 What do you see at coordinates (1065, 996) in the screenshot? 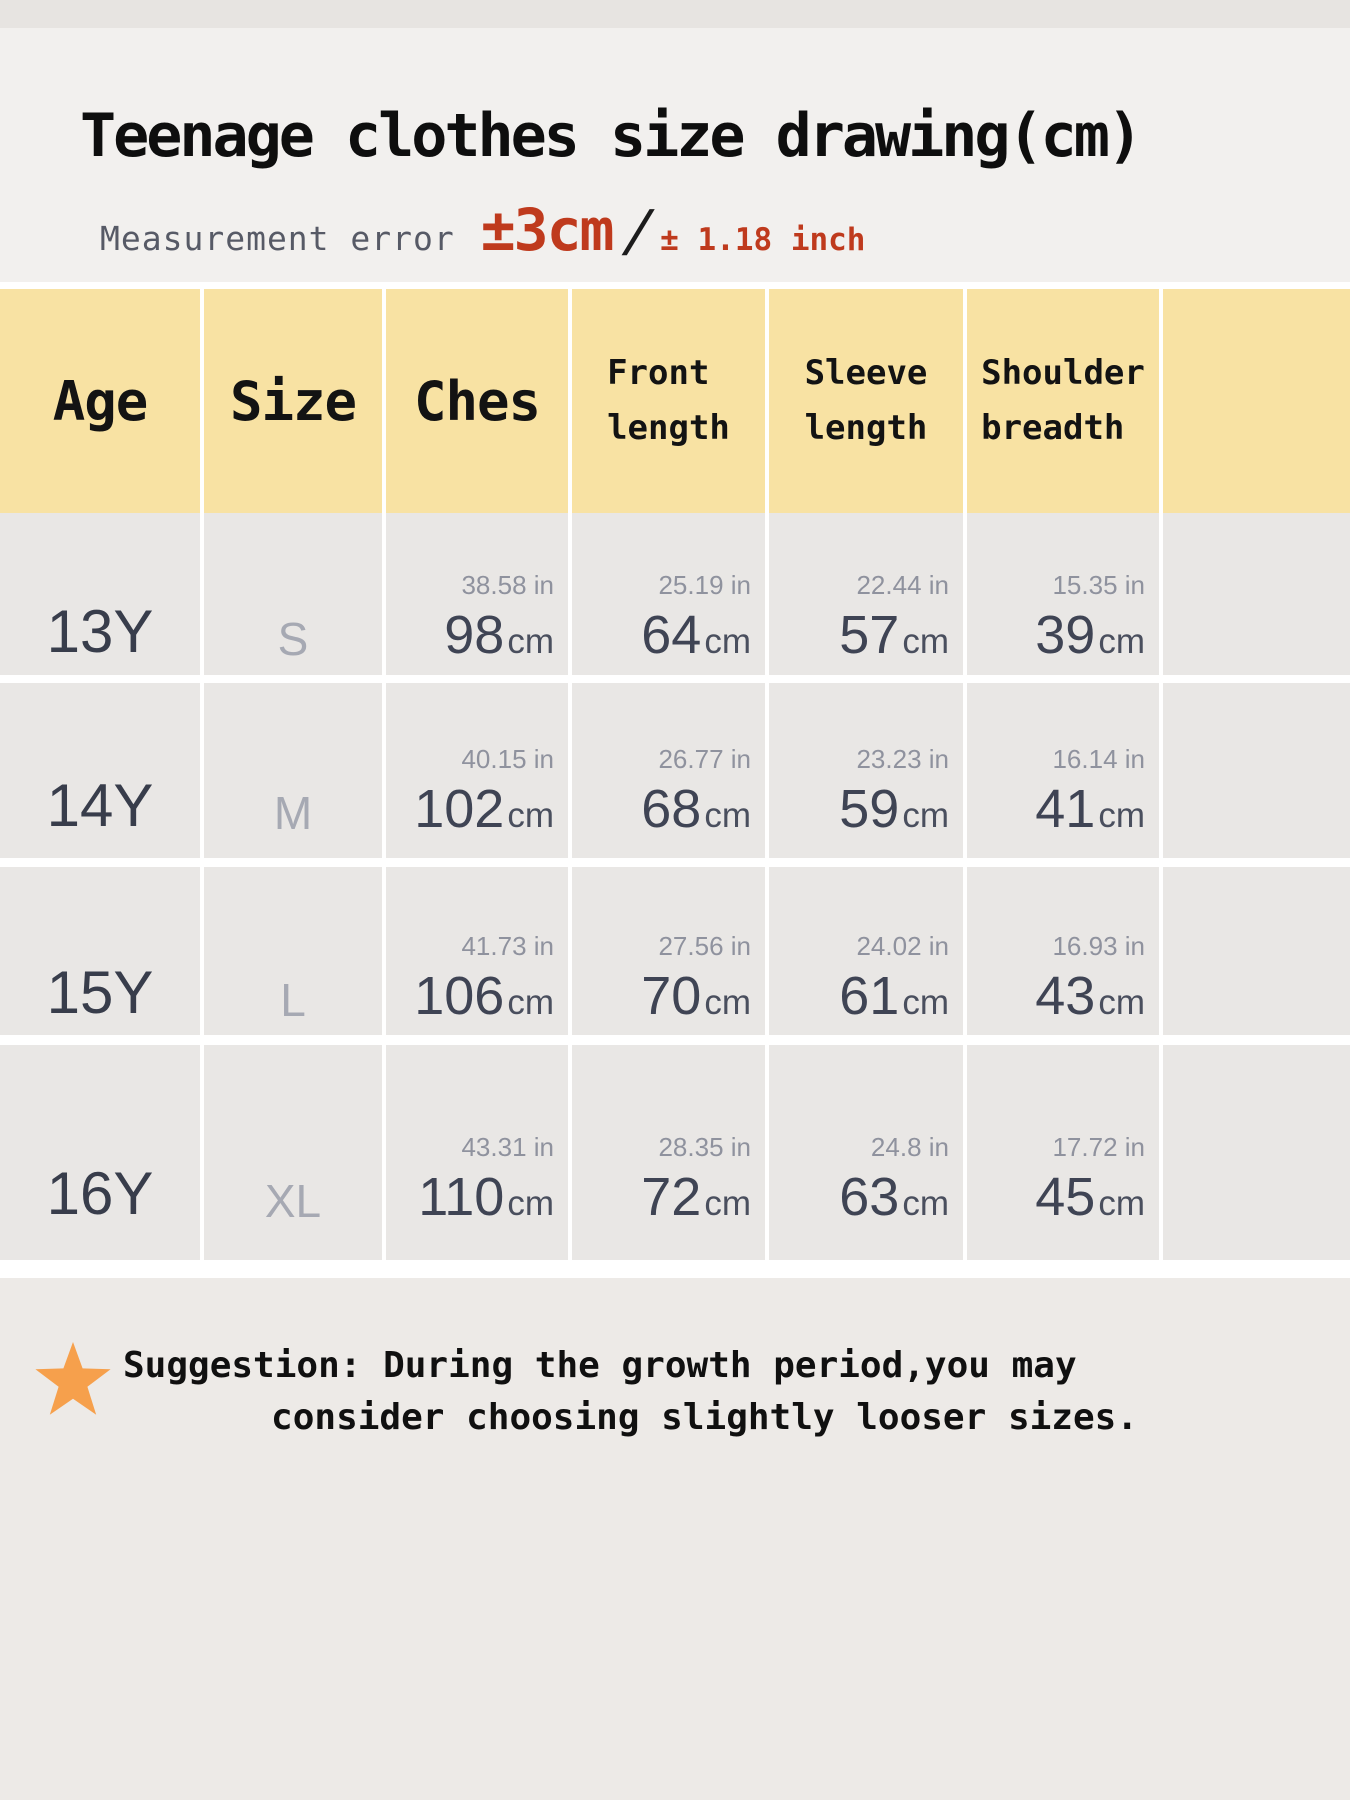
I see `shoulder-cm: 43` at bounding box center [1065, 996].